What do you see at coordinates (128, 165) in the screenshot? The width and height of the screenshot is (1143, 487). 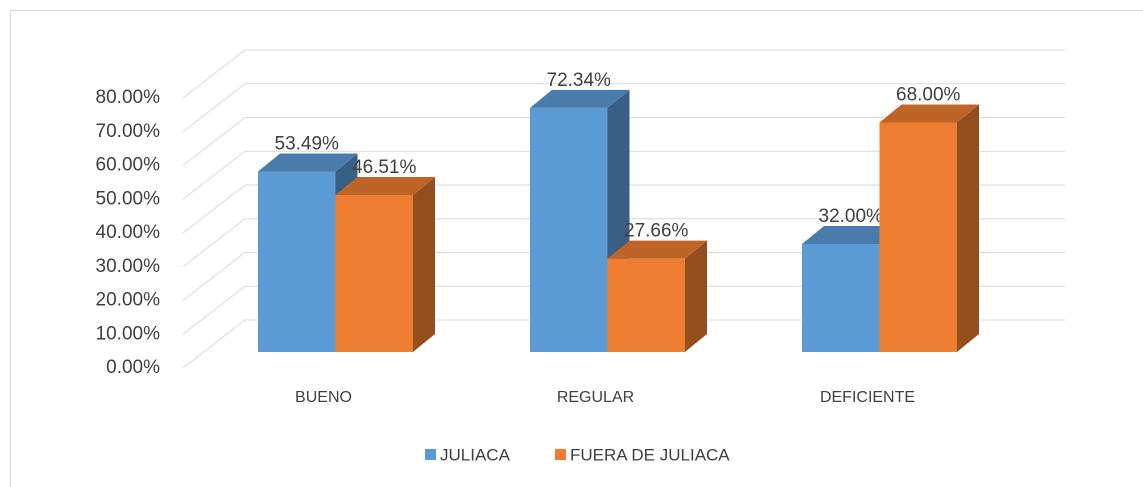 I see `y-tick-label: 60.00%` at bounding box center [128, 165].